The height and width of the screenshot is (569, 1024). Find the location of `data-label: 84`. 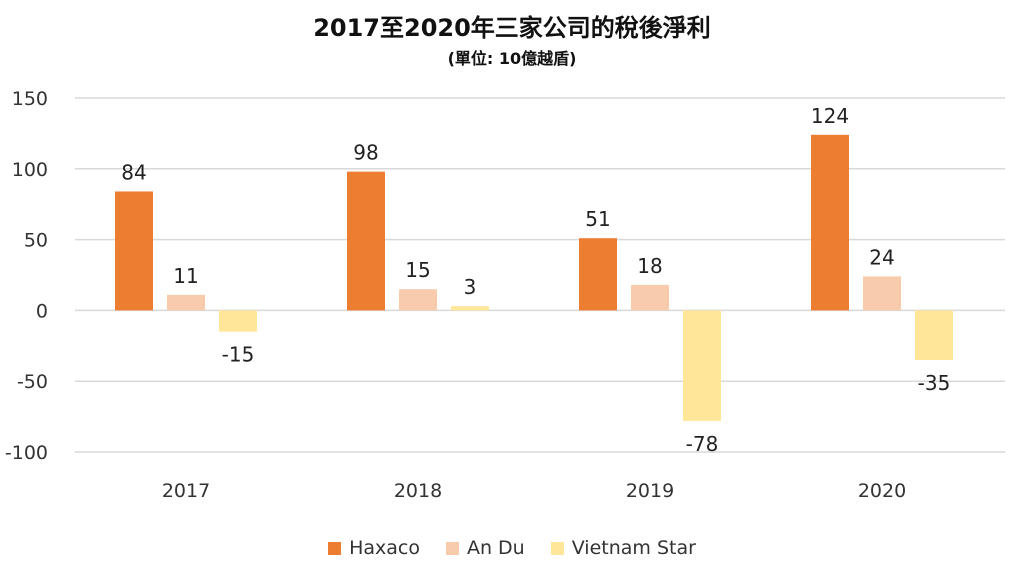

data-label: 84 is located at coordinates (133, 172).